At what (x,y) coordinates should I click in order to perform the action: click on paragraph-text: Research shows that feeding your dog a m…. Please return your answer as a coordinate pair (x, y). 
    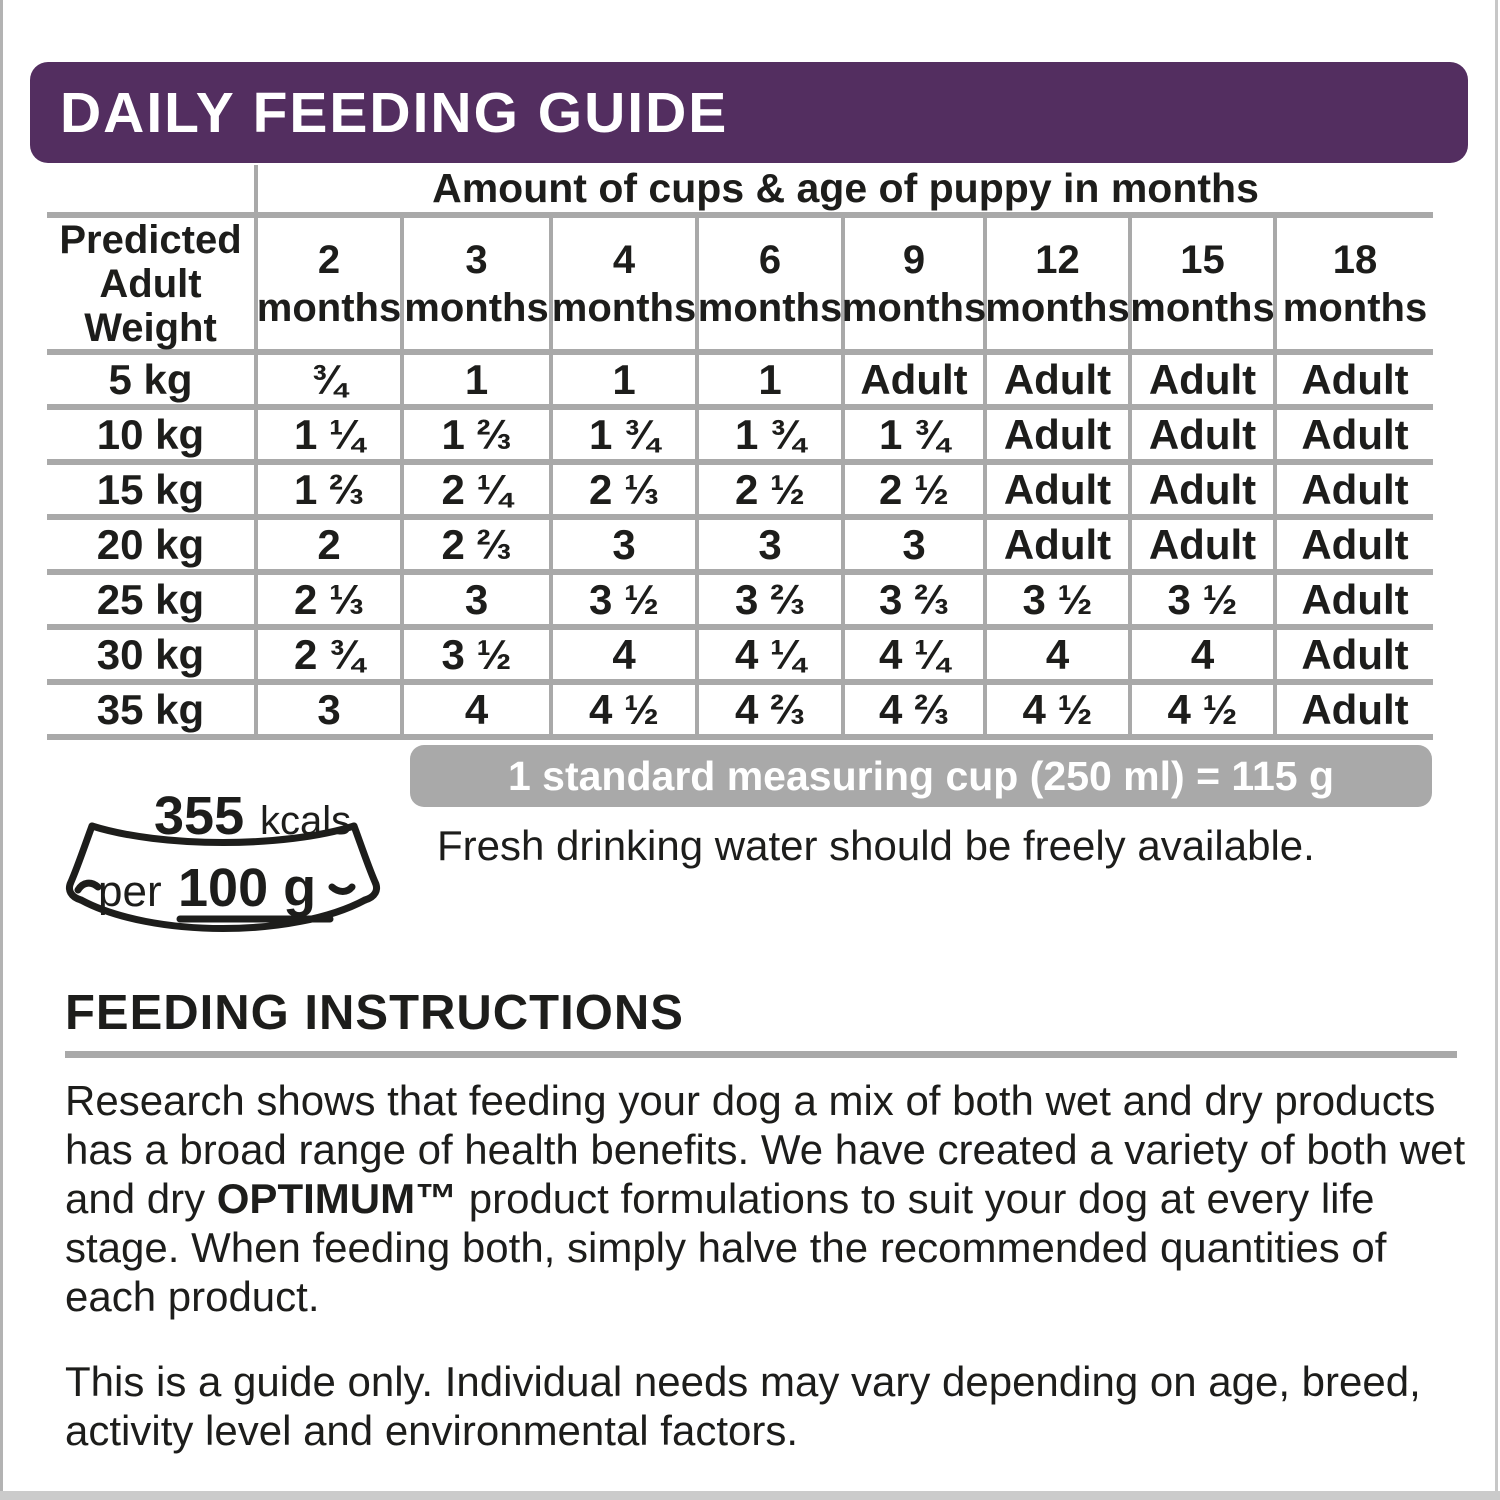
    Looking at the image, I should click on (765, 1149).